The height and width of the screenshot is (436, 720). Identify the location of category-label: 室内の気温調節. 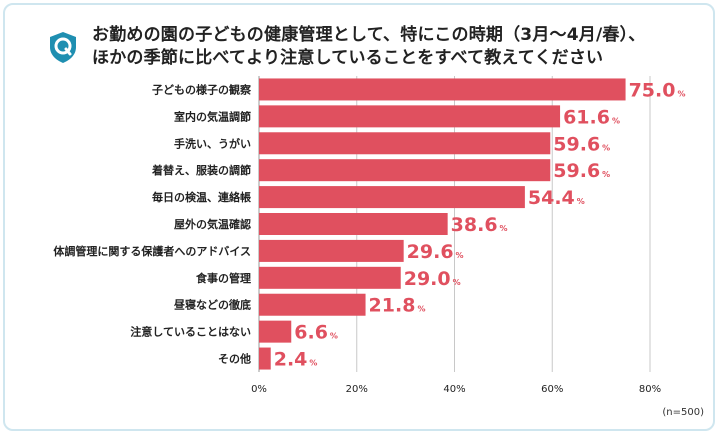
(212, 116).